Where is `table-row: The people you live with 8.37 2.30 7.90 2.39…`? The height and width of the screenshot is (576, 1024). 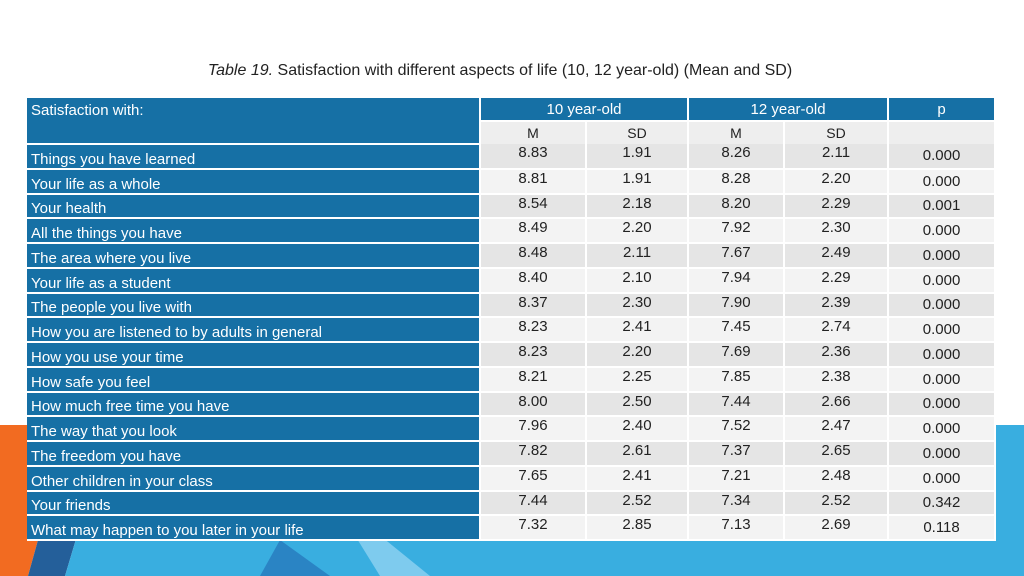
table-row: The people you live with 8.37 2.30 7.90 2.39… is located at coordinates (512, 305).